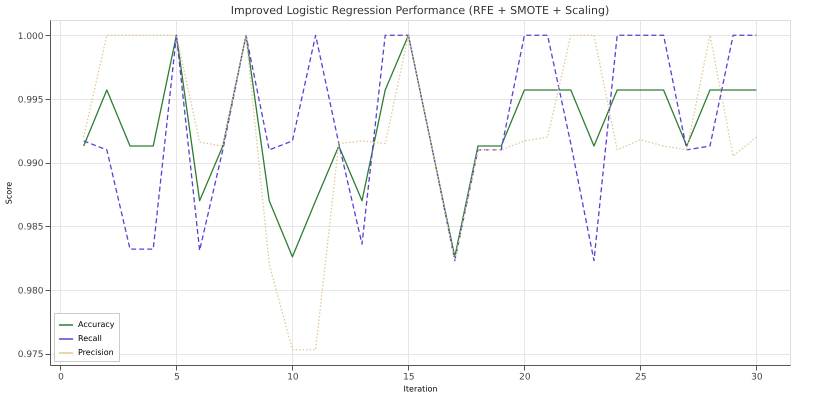 The image size is (828, 414). I want to click on x-tick-label: 5, so click(177, 377).